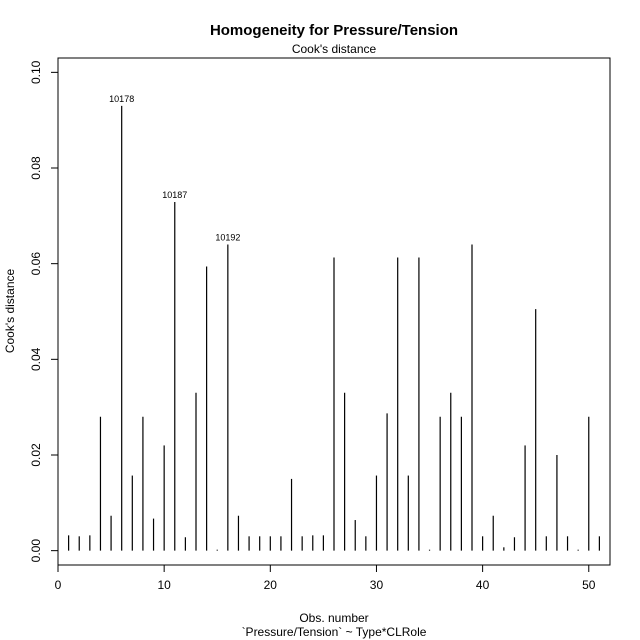 This screenshot has width=640, height=640. What do you see at coordinates (377, 585) in the screenshot?
I see `x-tick-label-30: 30` at bounding box center [377, 585].